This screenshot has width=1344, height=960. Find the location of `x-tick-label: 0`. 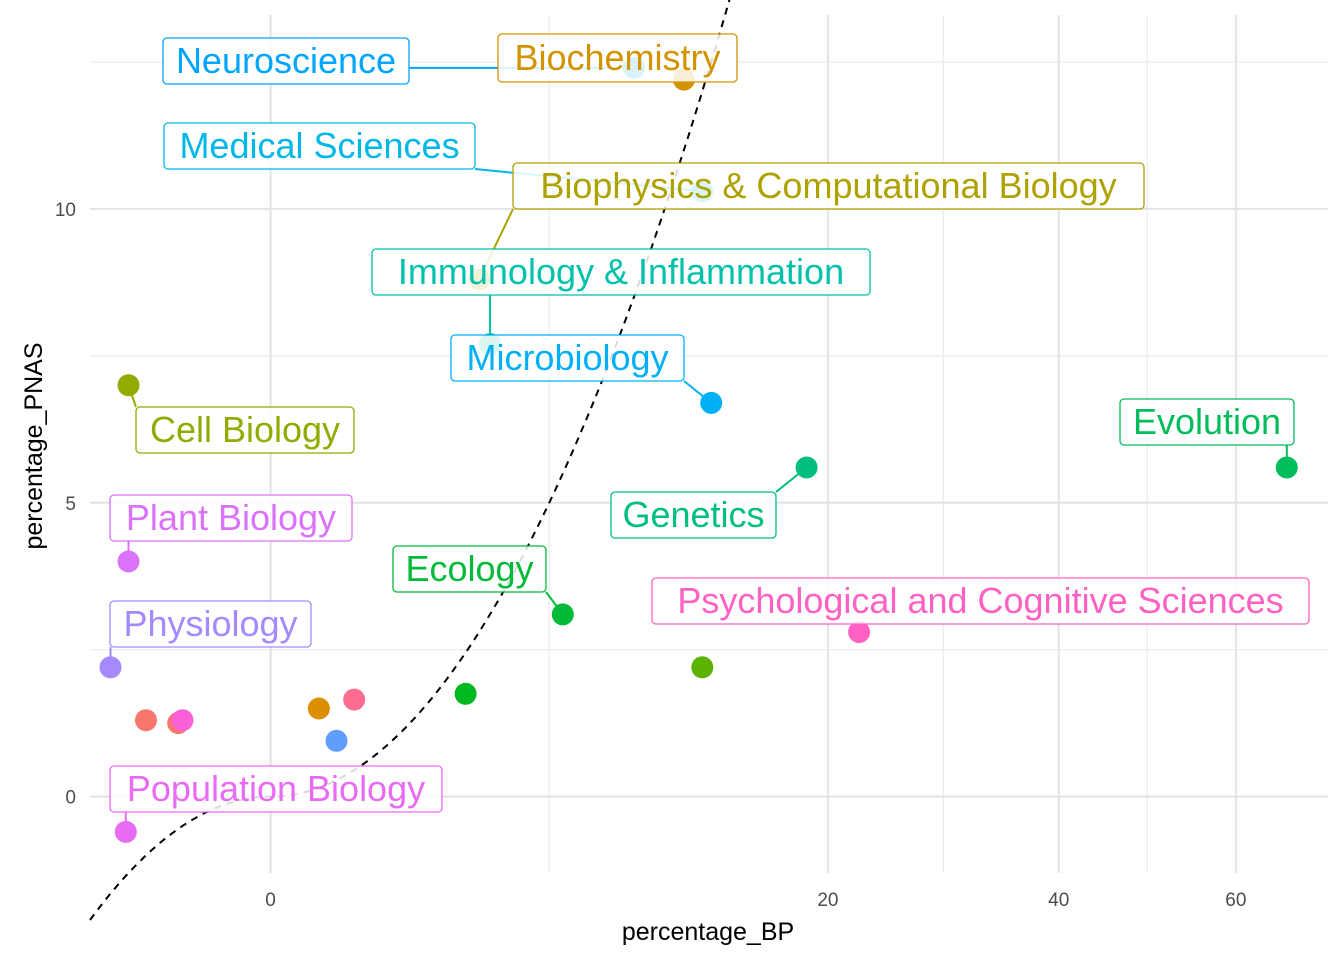

x-tick-label: 0 is located at coordinates (270, 900).